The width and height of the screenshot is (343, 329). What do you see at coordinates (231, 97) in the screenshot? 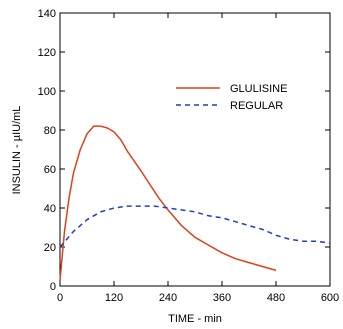
I see `legend: GLULISINE REGULAR` at bounding box center [231, 97].